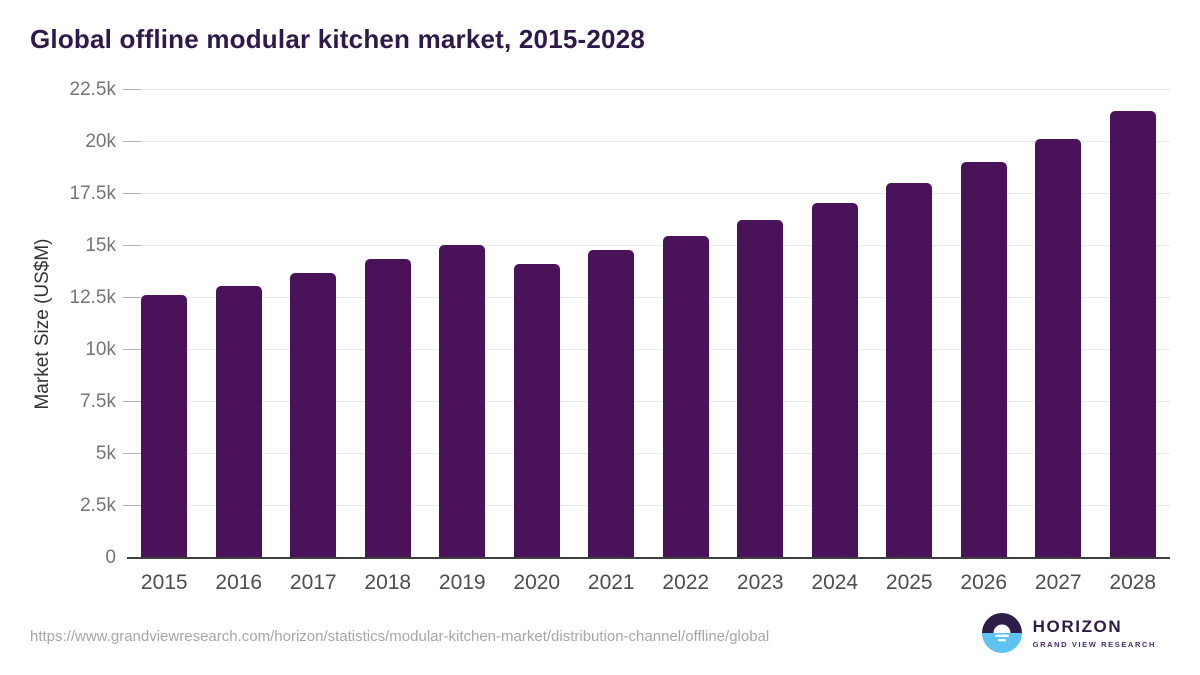 The image size is (1200, 675). What do you see at coordinates (313, 582) in the screenshot?
I see `x-tick-label-2017: 2017` at bounding box center [313, 582].